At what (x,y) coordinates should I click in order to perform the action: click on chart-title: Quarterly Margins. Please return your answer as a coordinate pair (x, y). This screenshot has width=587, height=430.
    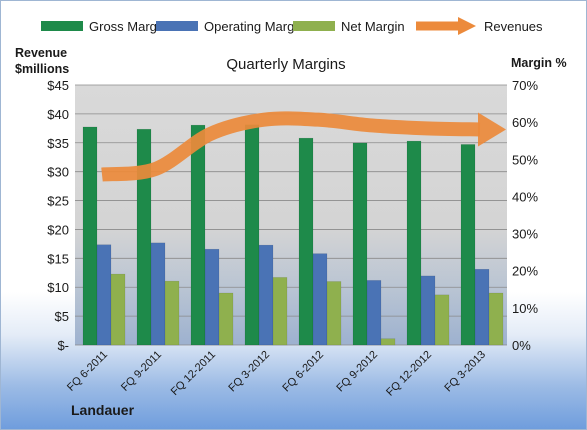
    Looking at the image, I should click on (285, 64).